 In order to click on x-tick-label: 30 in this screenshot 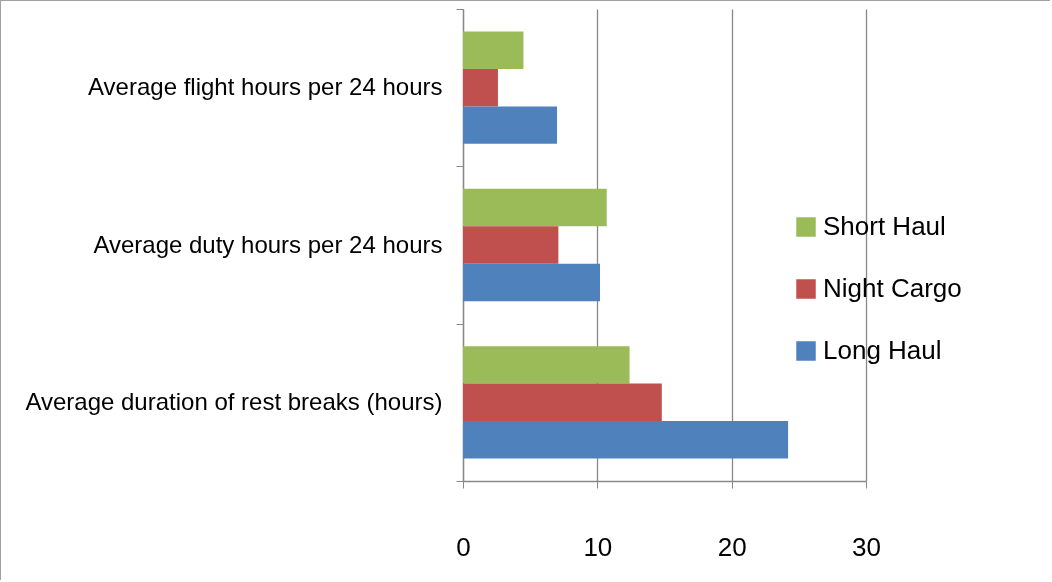, I will do `click(866, 546)`.